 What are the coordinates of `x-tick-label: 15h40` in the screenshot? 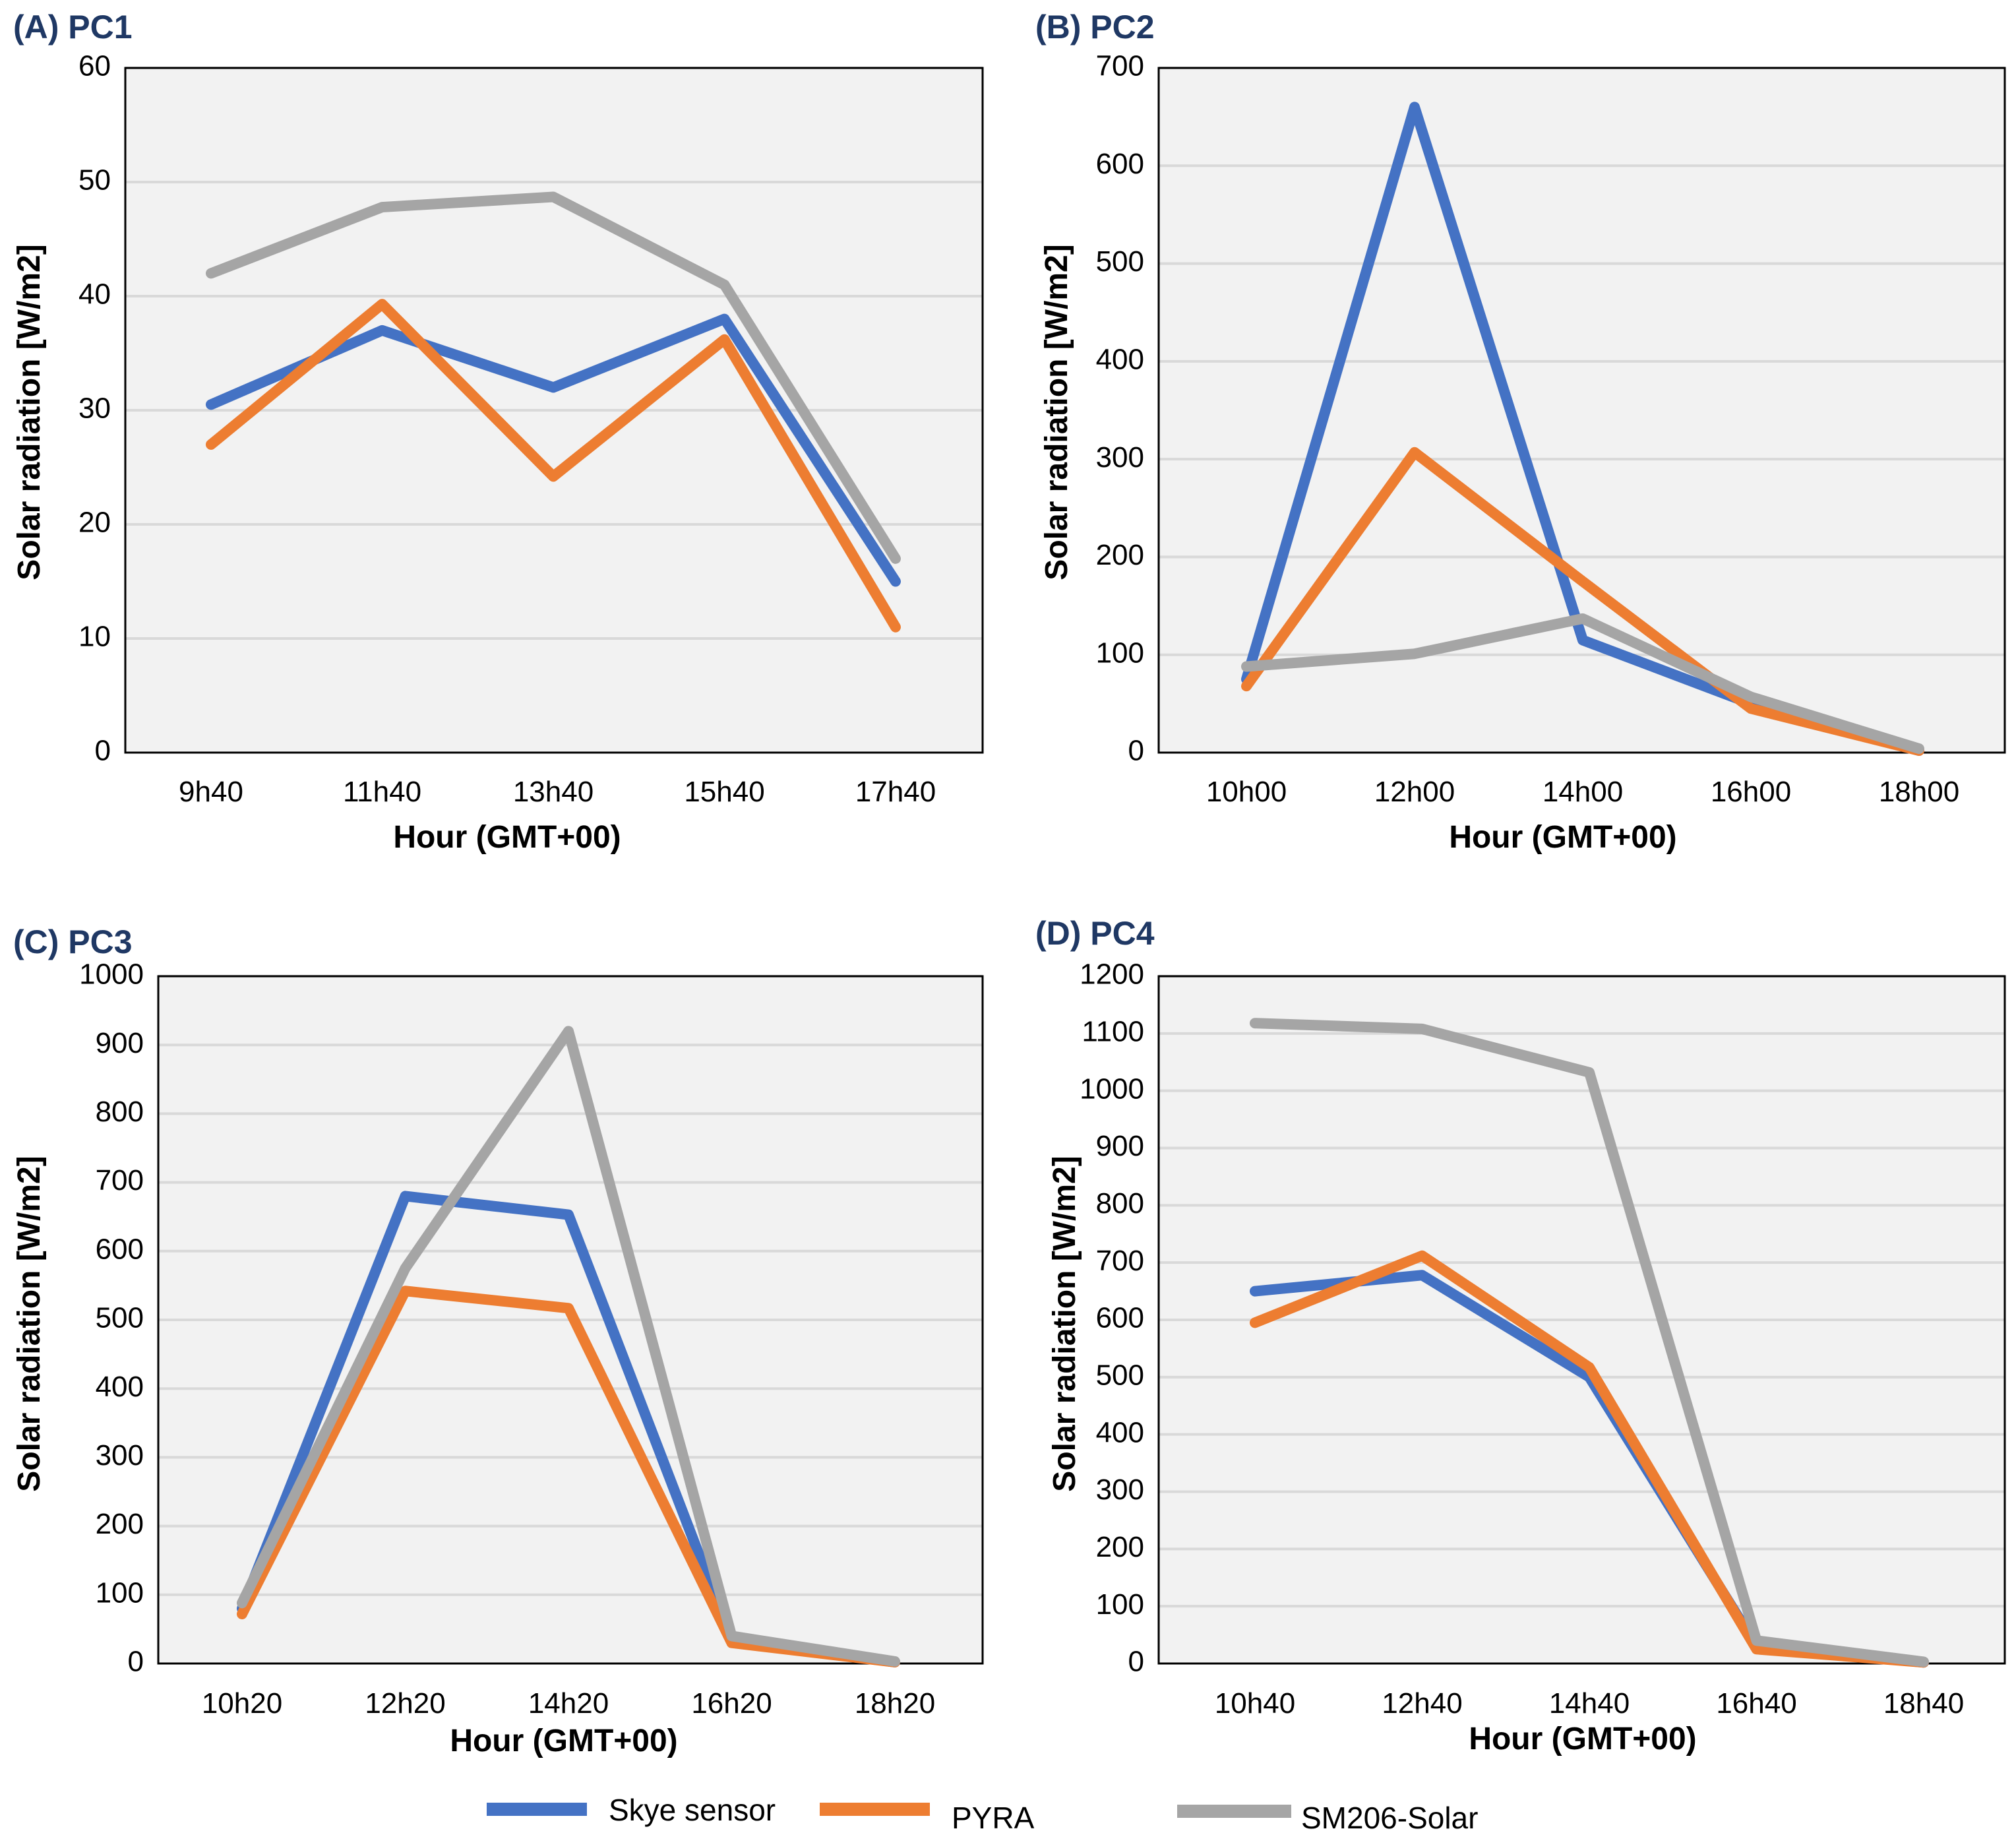 It's located at (724, 792).